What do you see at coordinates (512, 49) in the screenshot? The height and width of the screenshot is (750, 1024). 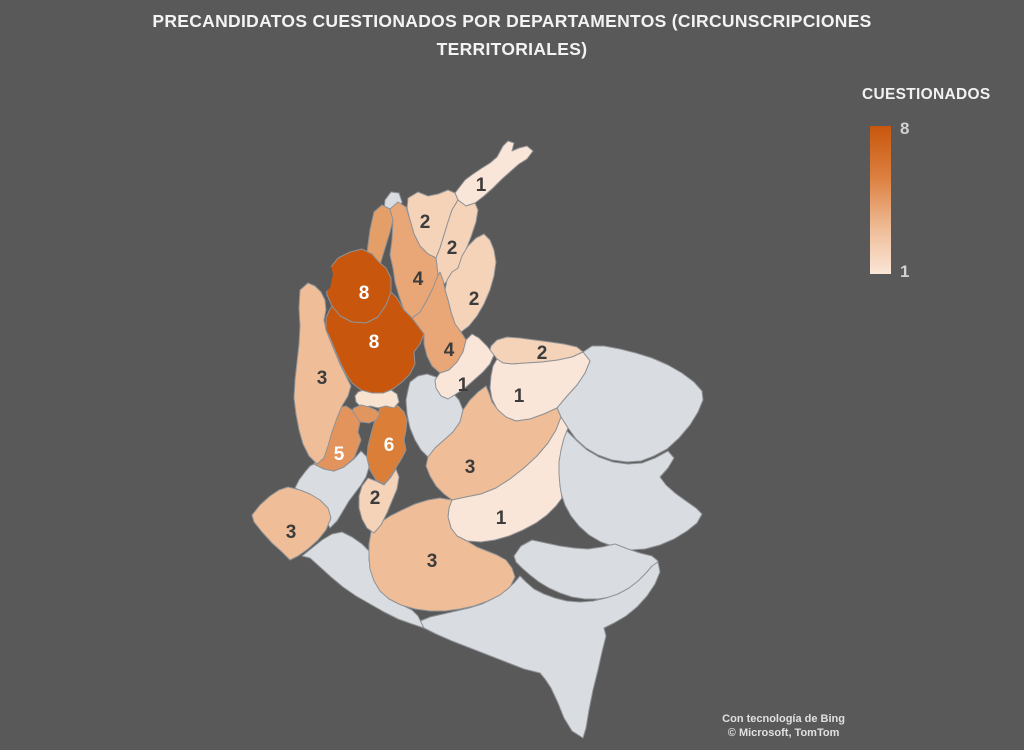 I see `page-title-line2: TERRITORIALES)` at bounding box center [512, 49].